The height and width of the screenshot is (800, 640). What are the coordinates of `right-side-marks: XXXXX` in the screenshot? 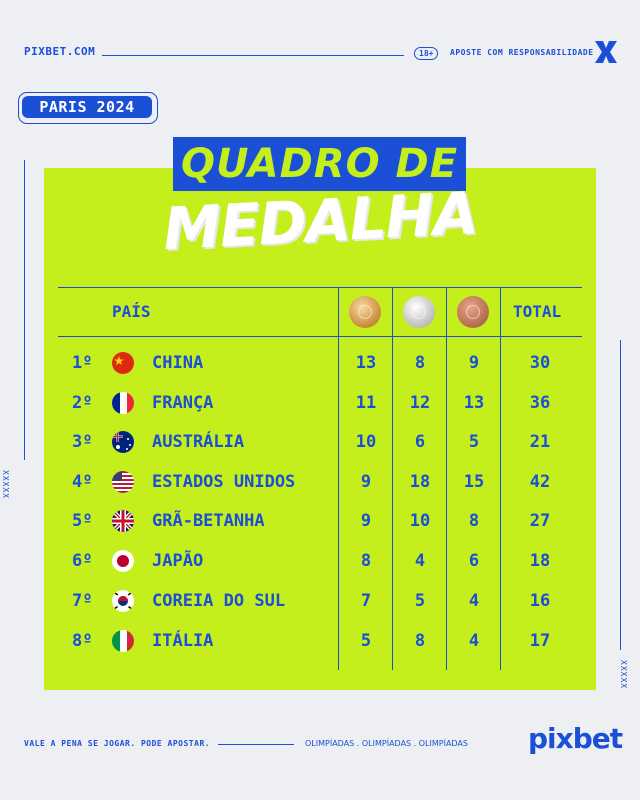 It's located at (623, 675).